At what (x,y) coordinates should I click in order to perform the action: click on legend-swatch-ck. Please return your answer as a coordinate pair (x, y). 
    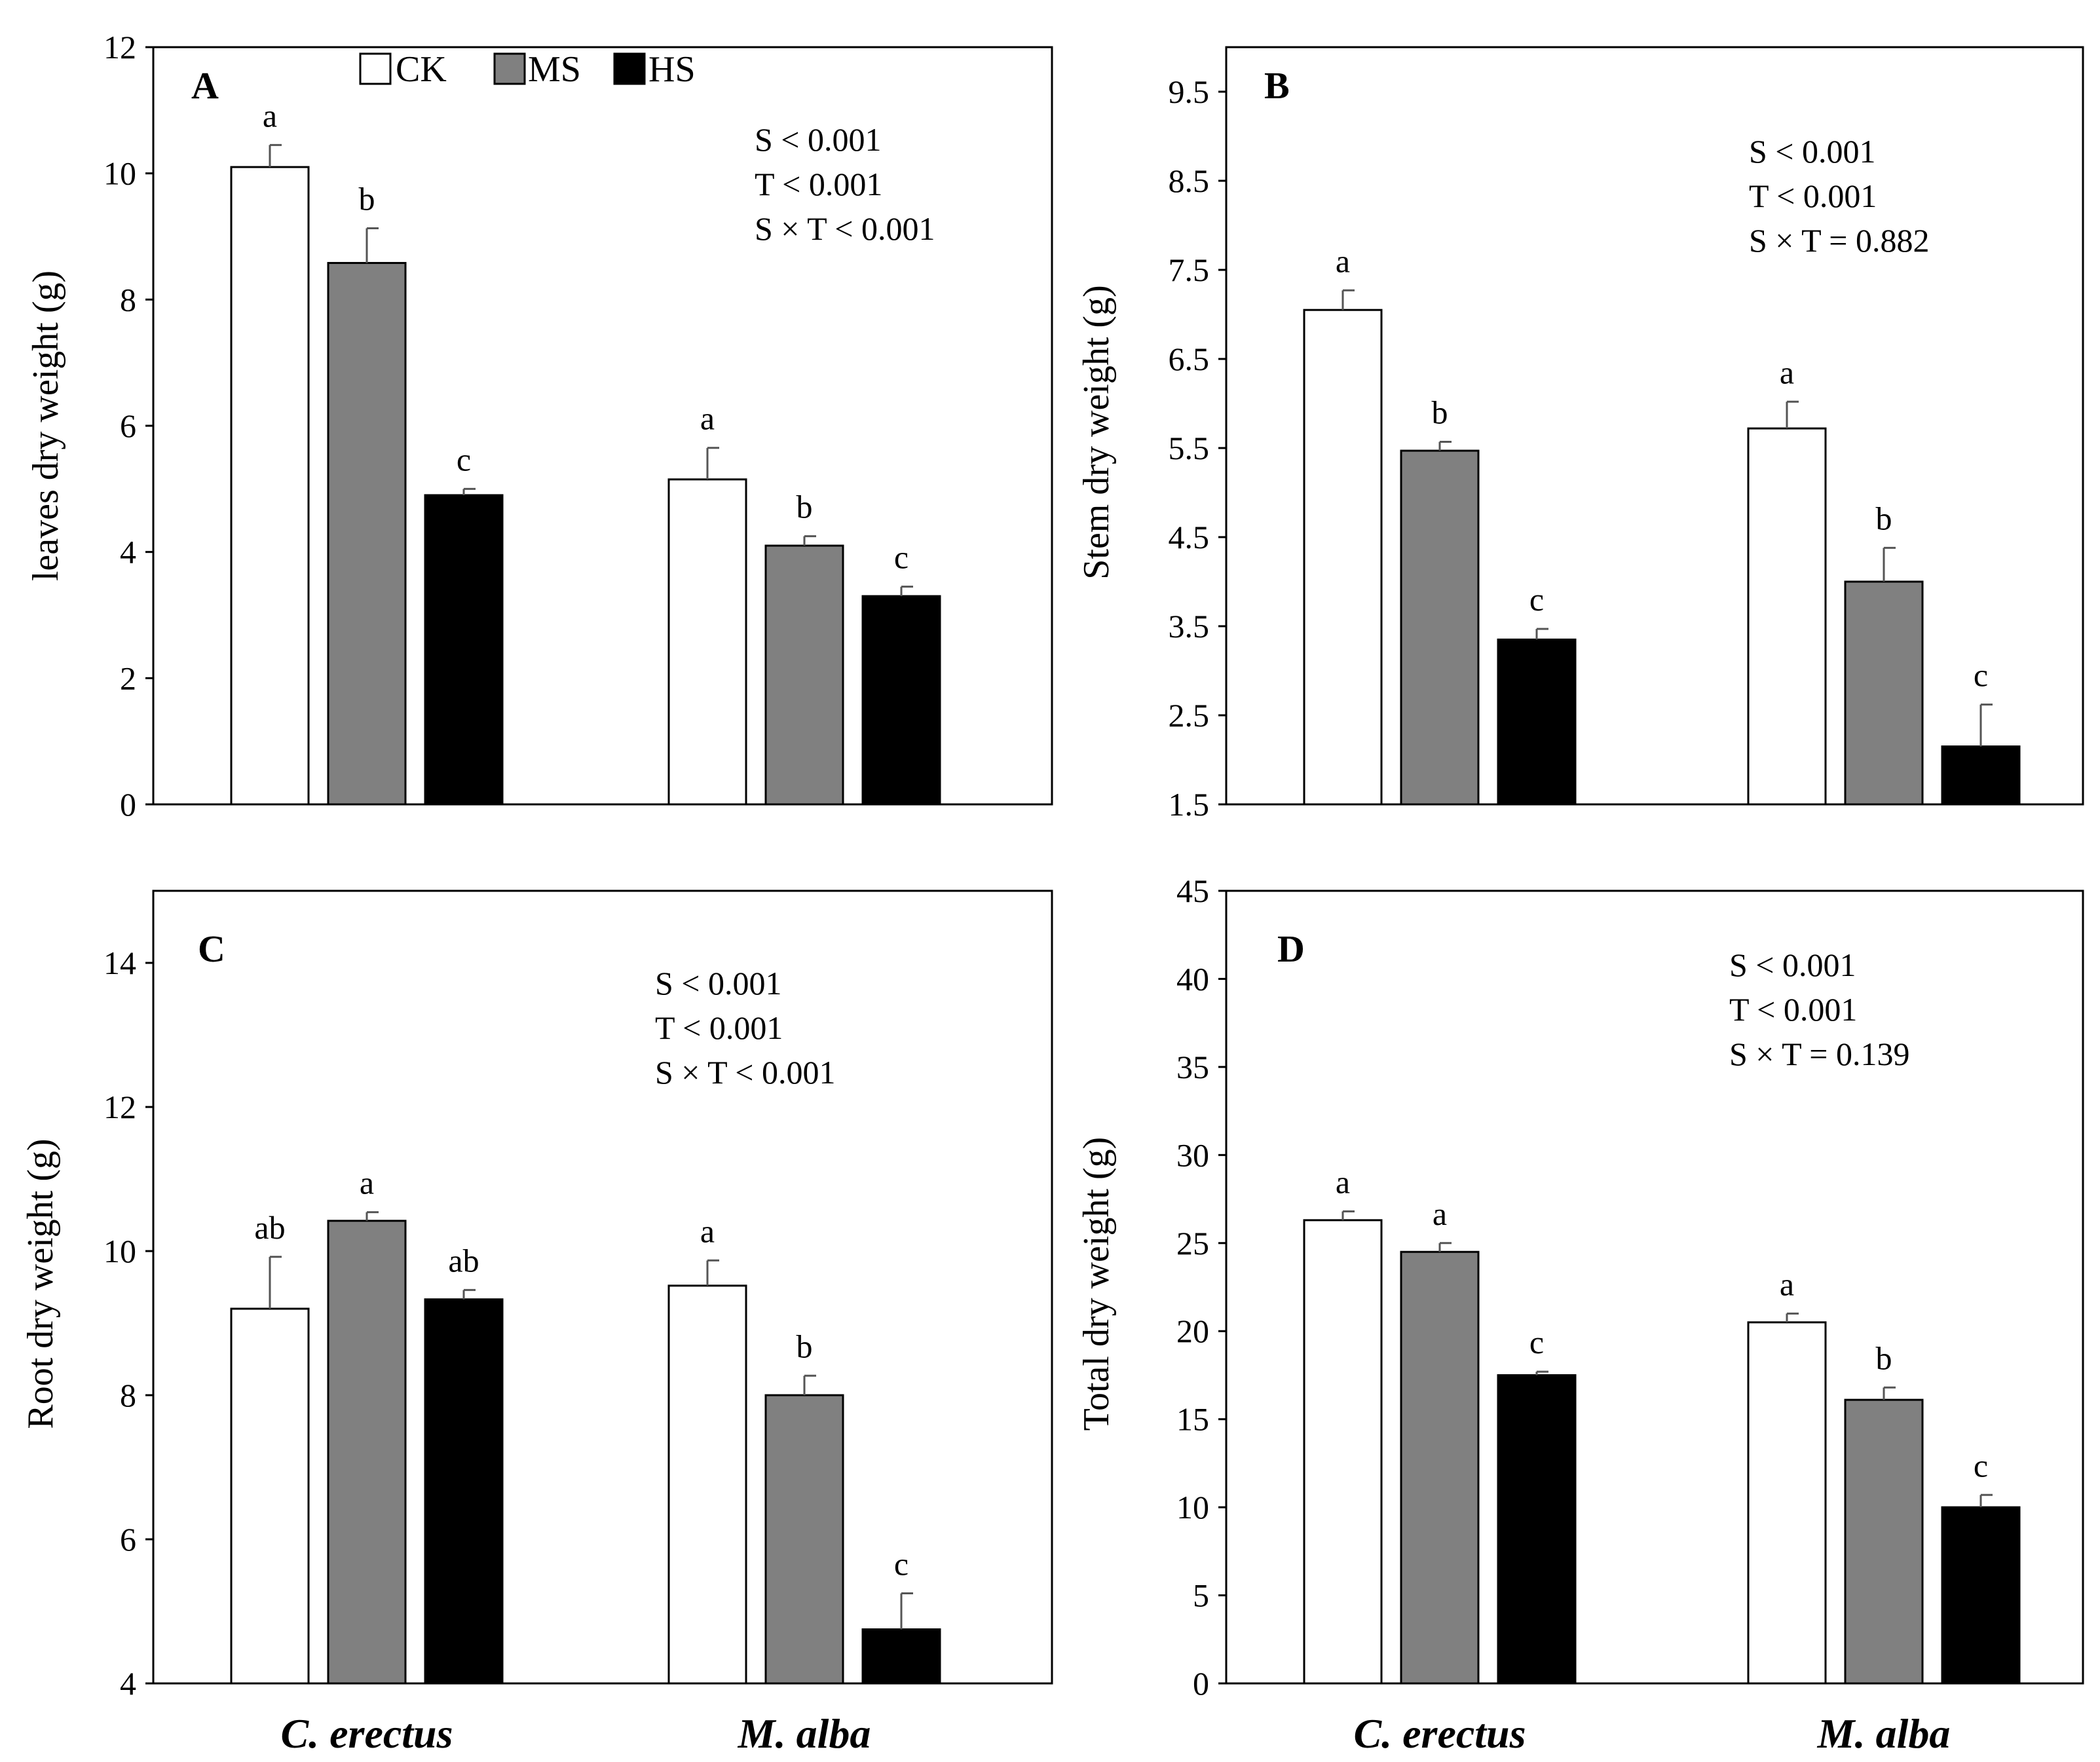
    Looking at the image, I should click on (375, 68).